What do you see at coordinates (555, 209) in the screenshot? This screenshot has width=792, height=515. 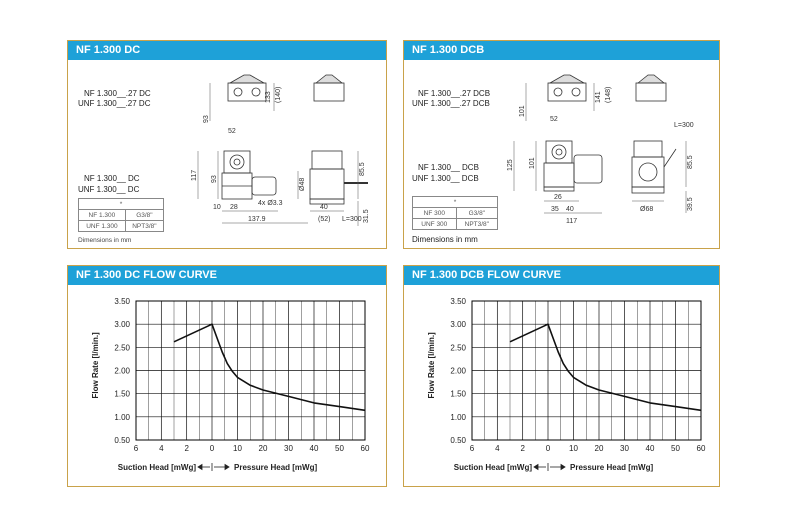 I see `dimension-label: 35` at bounding box center [555, 209].